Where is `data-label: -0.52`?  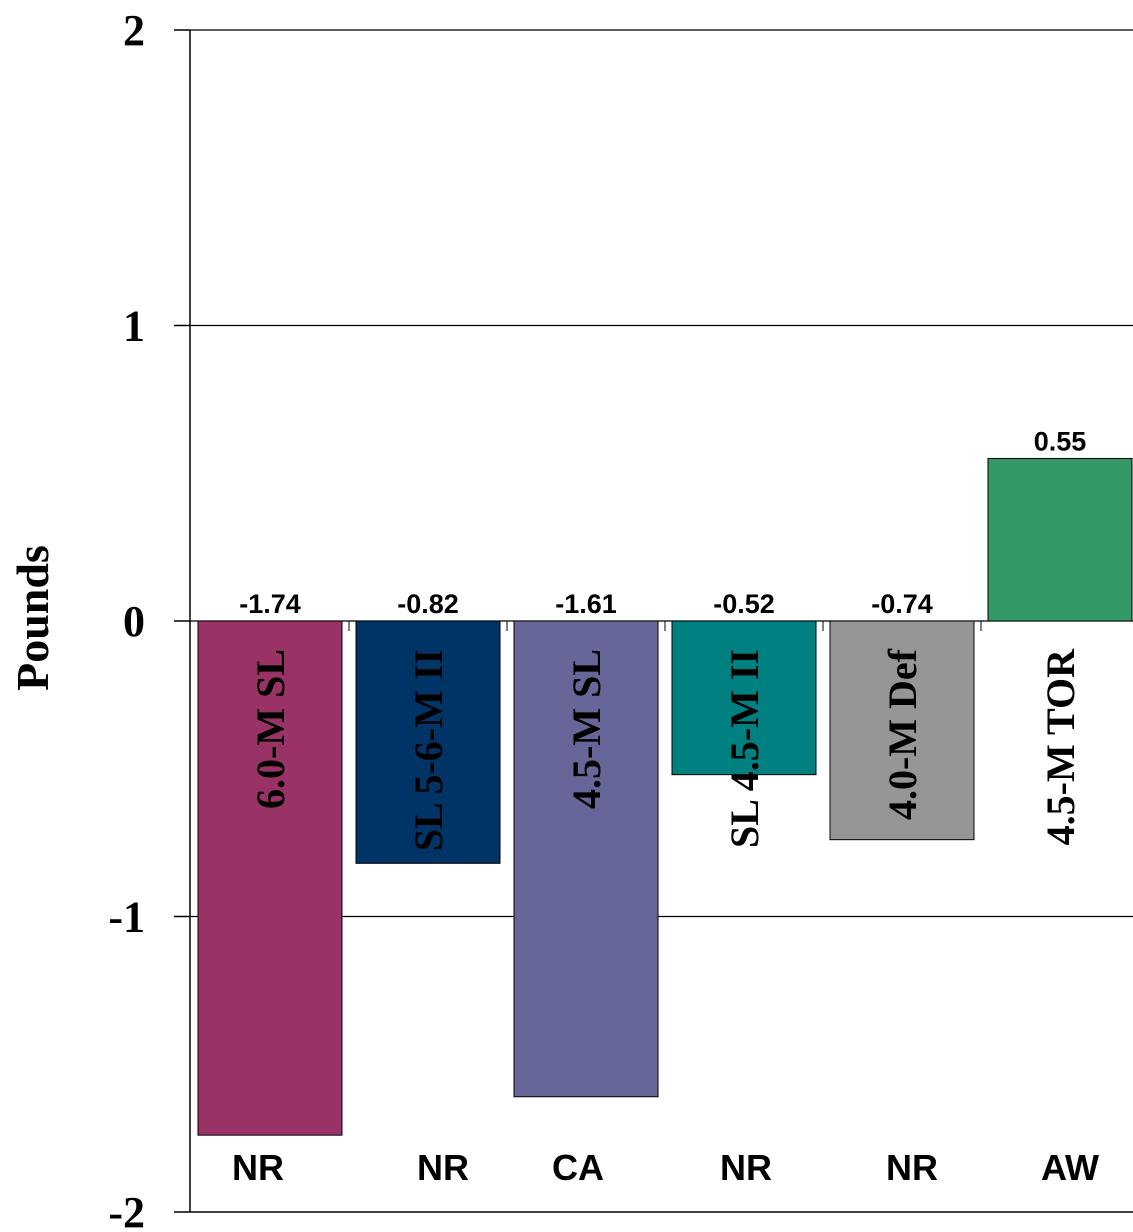
data-label: -0.52 is located at coordinates (744, 604).